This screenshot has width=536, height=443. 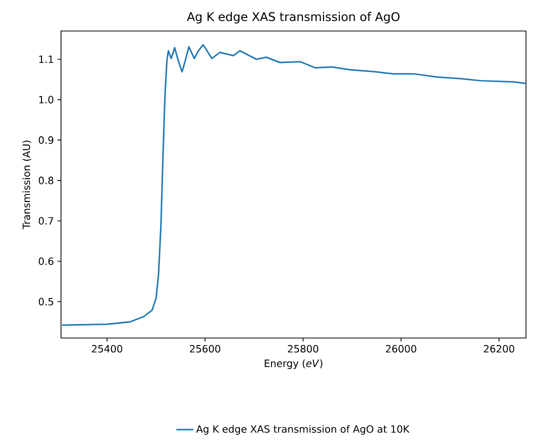 What do you see at coordinates (27, 185) in the screenshot?
I see `y-axis-title: Transmission (AU)` at bounding box center [27, 185].